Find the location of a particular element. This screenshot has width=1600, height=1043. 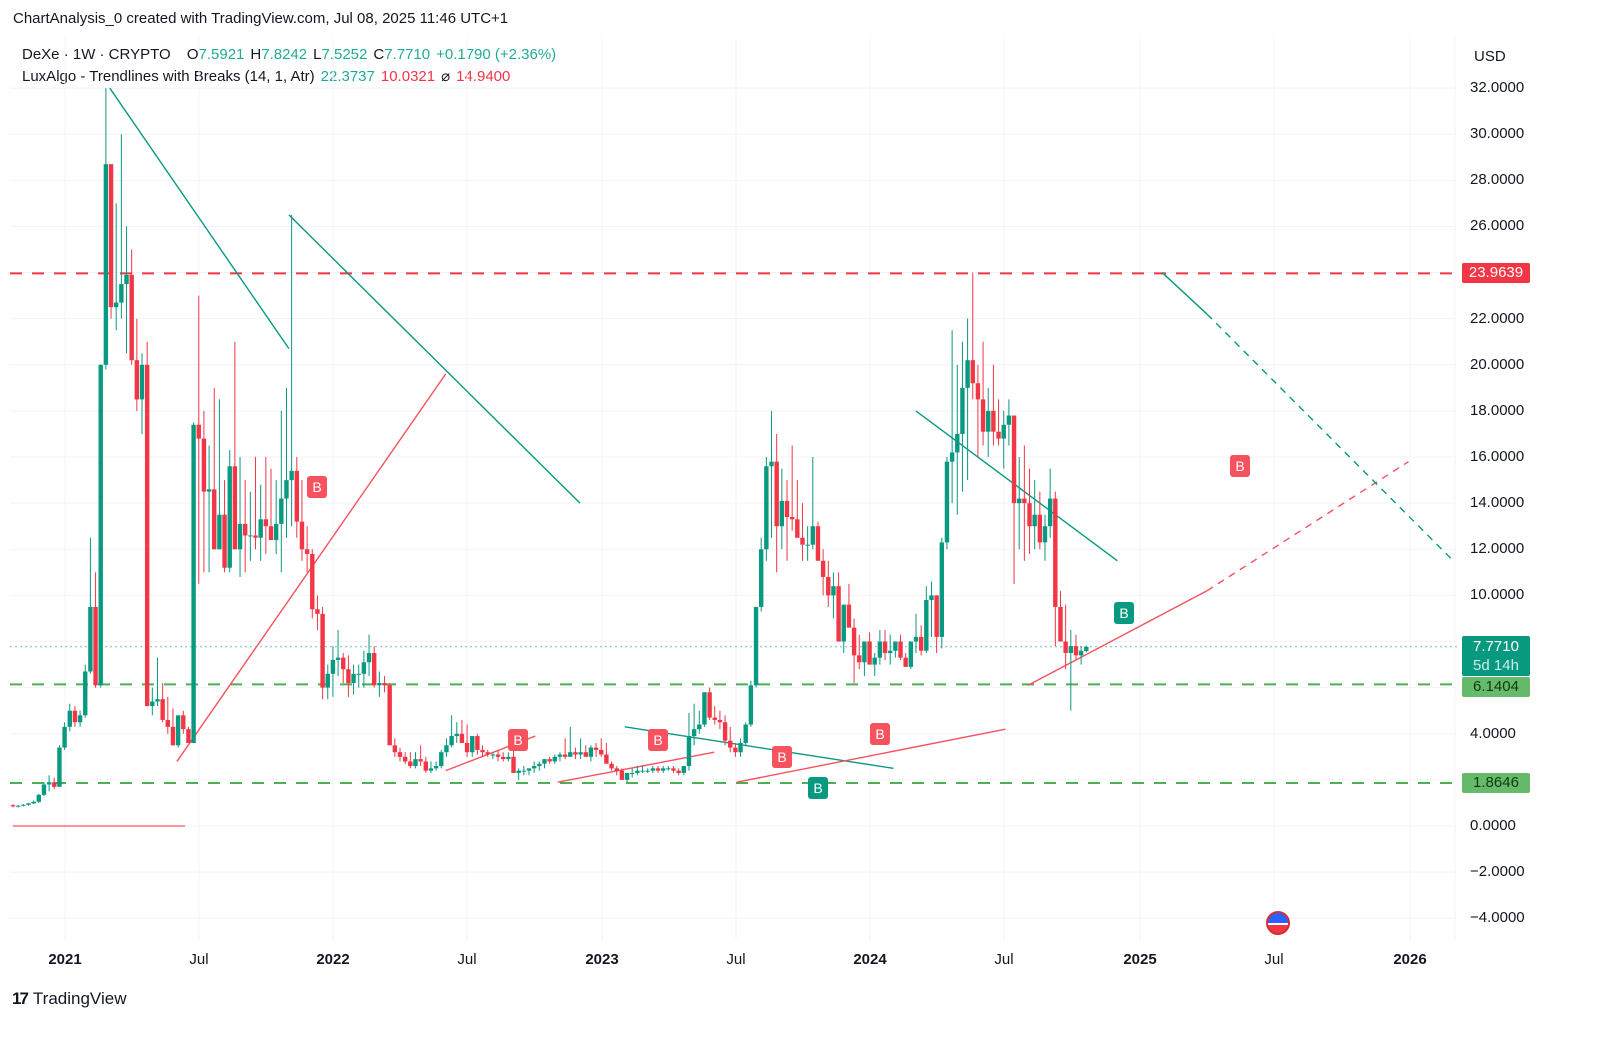

price-tick: 26.0000 is located at coordinates (1497, 226).